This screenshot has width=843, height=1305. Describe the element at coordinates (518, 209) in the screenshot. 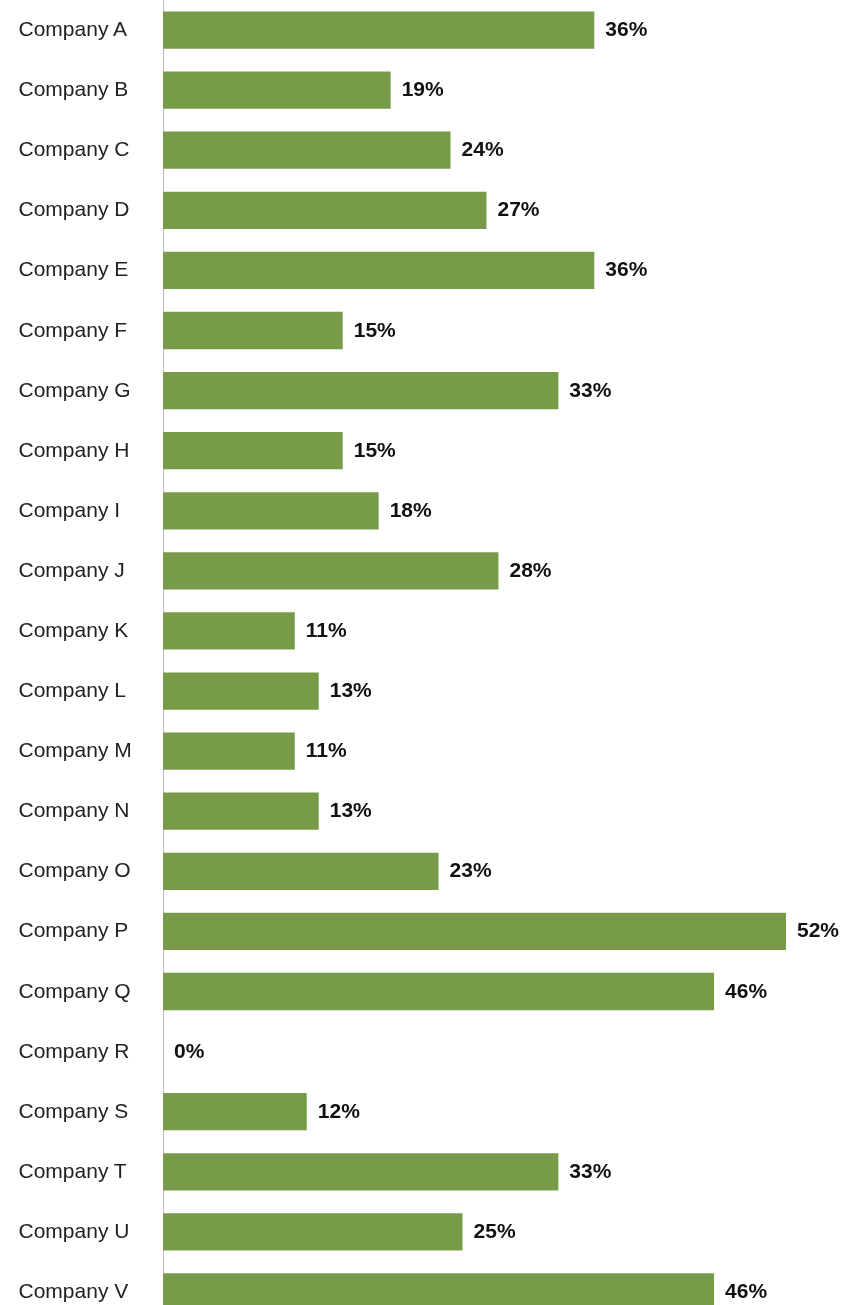

I see `data-label: 27%` at that location.